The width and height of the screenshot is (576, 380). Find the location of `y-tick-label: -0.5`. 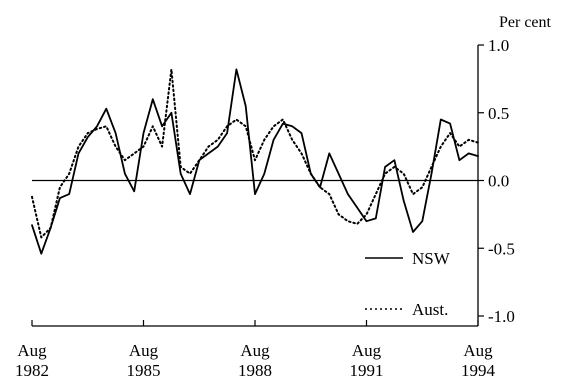

y-tick-label: -0.5 is located at coordinates (501, 248).